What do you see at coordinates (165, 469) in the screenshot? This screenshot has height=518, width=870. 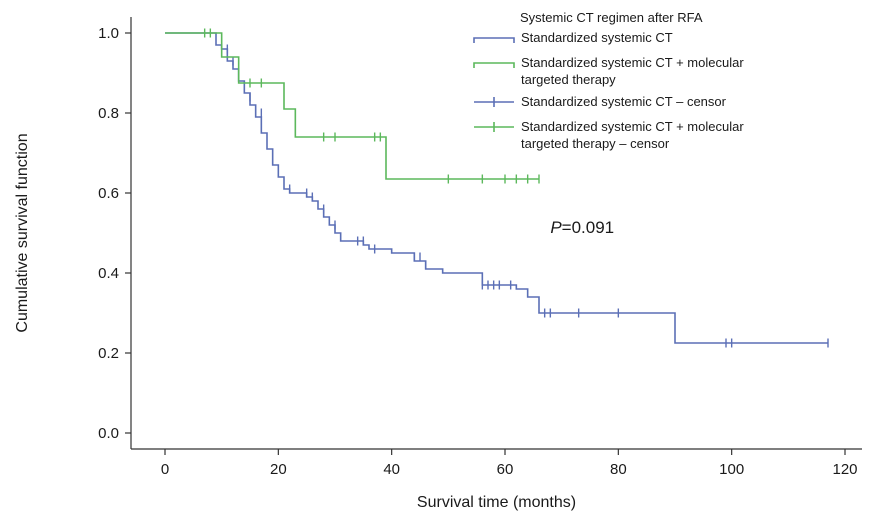 I see `x-tick-label: 0` at bounding box center [165, 469].